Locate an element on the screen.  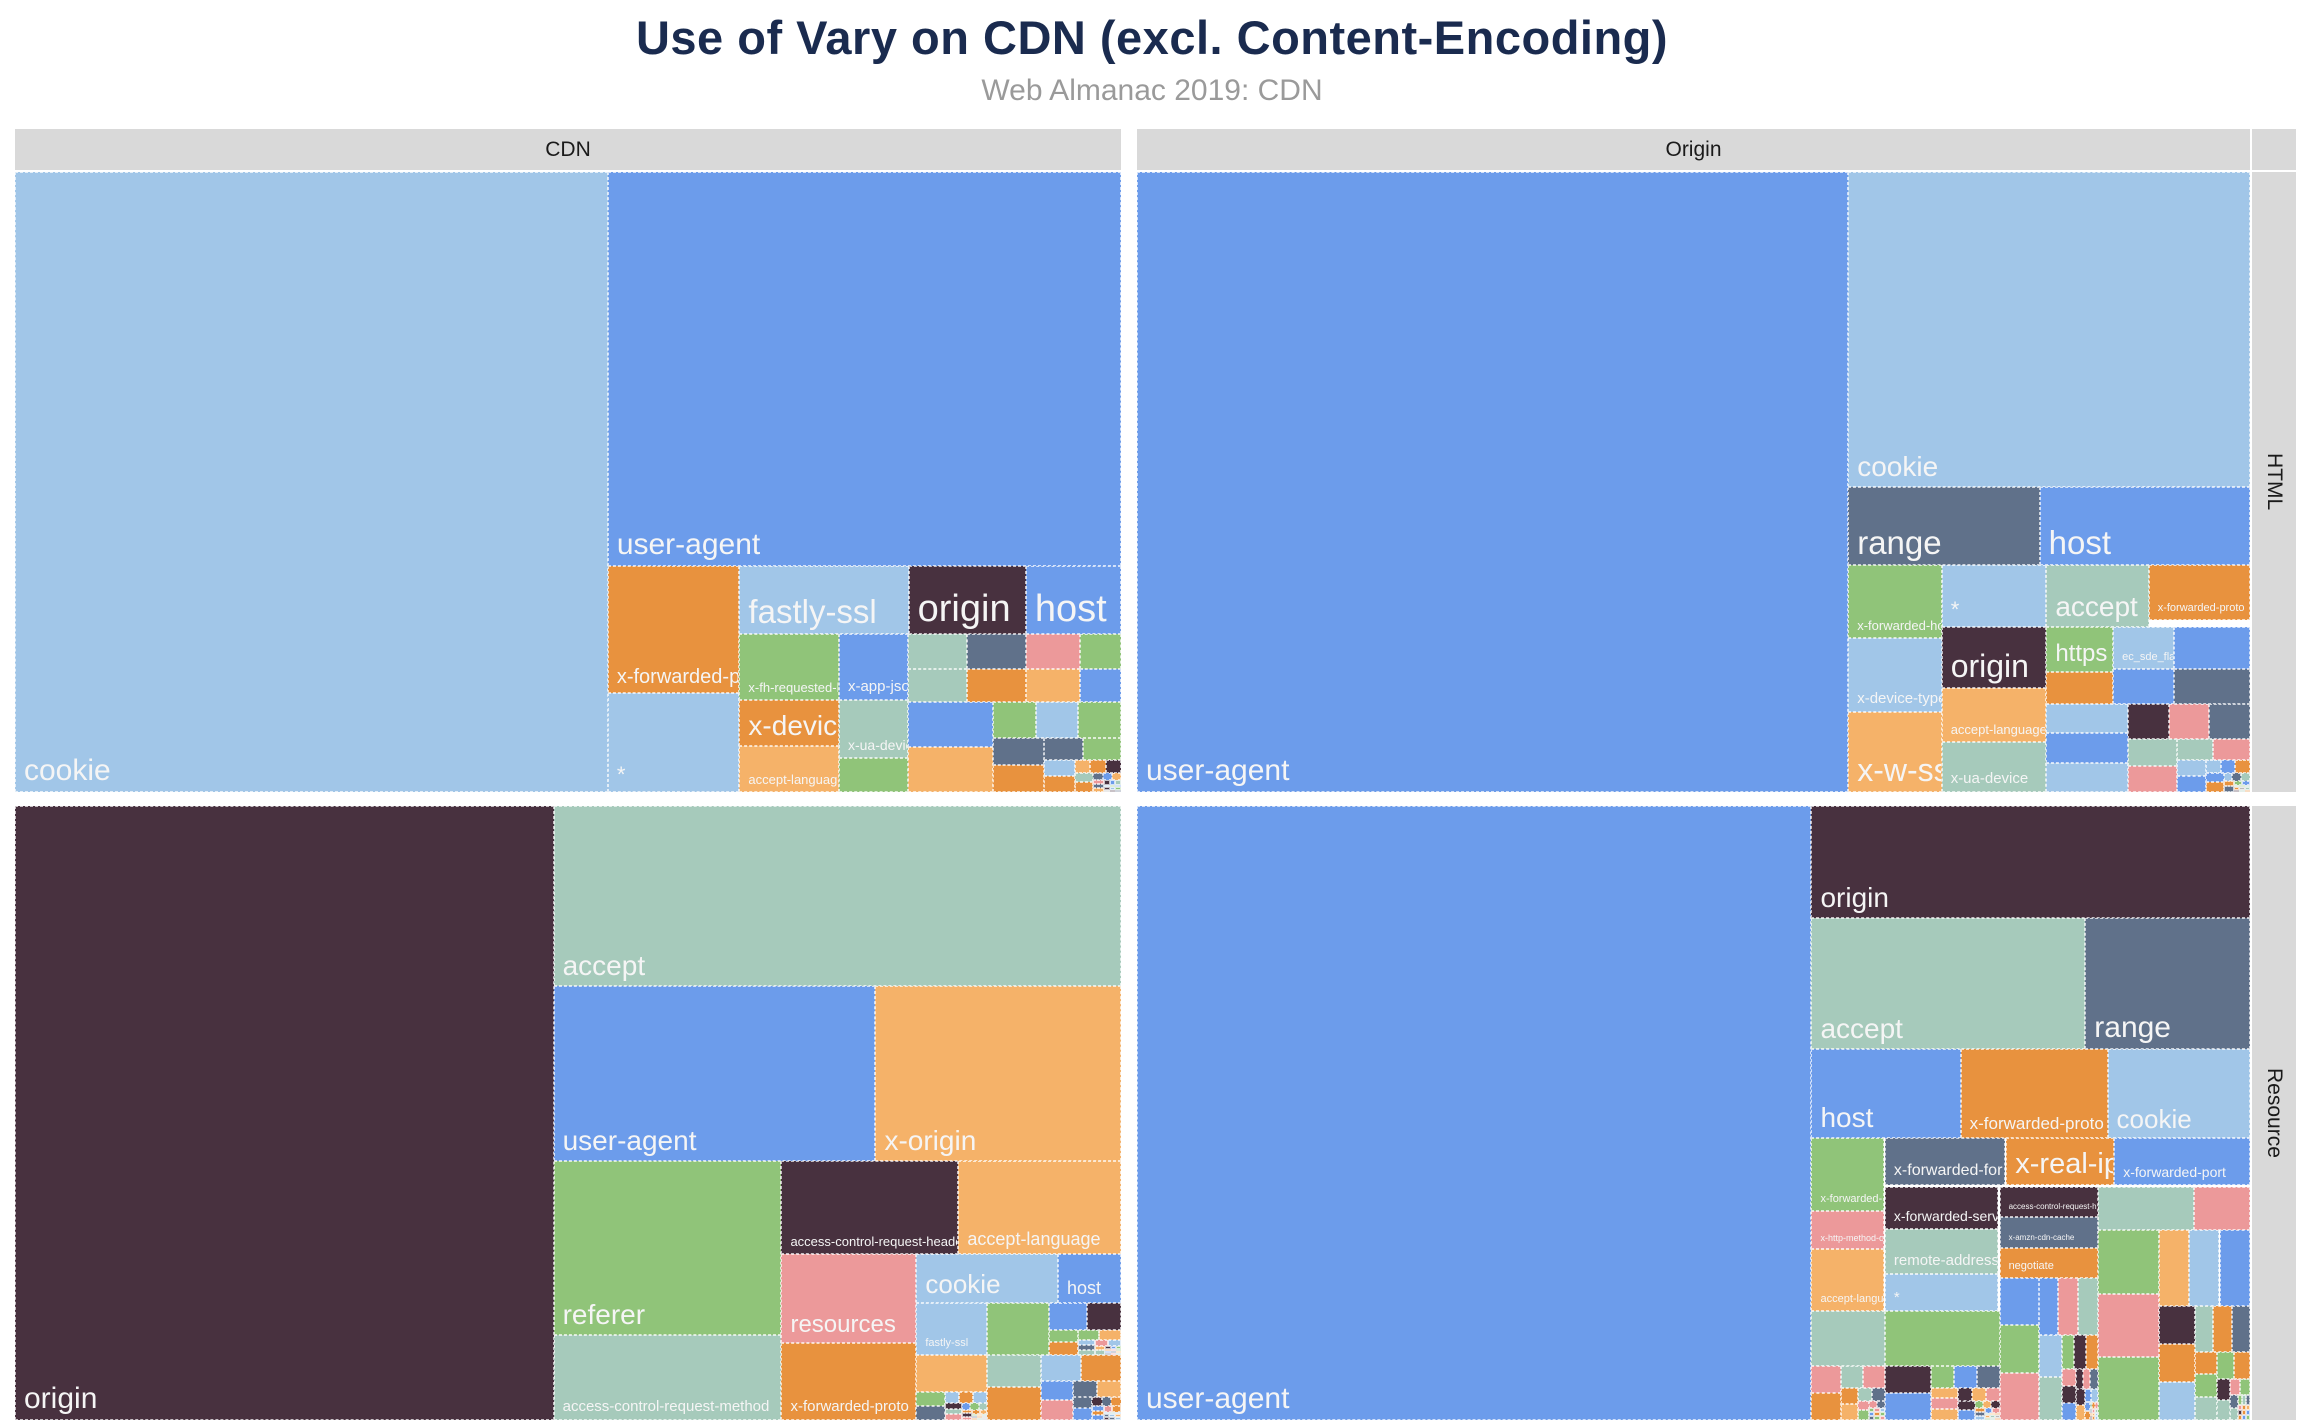
cell-label: ec_sde_flag is located at coordinates (2147, 657).